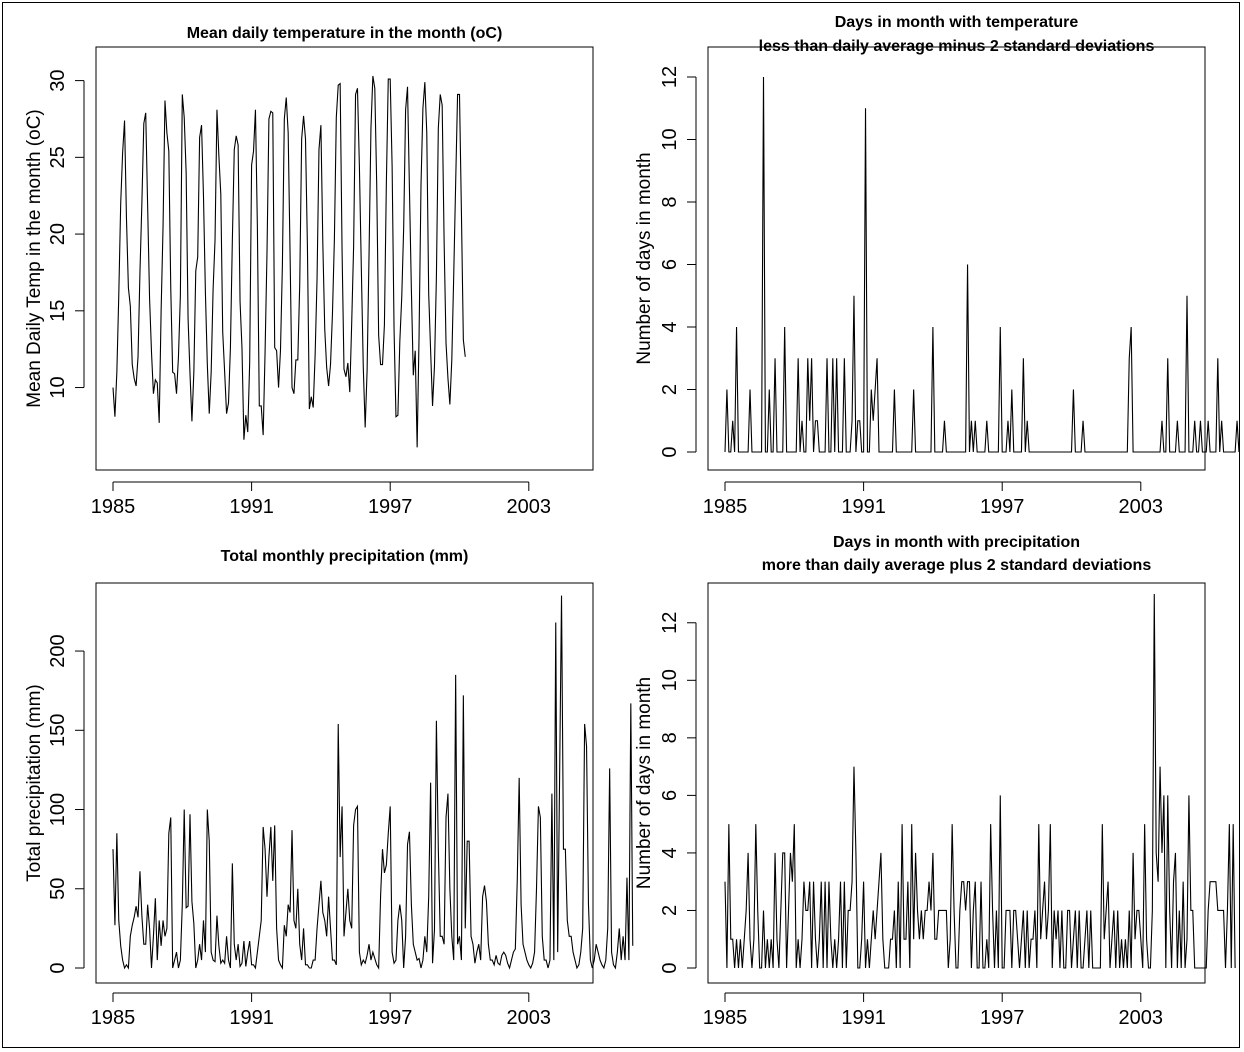 Image resolution: width=1244 pixels, height=1052 pixels. I want to click on chart-title: Days in month with temperature, so click(957, 22).